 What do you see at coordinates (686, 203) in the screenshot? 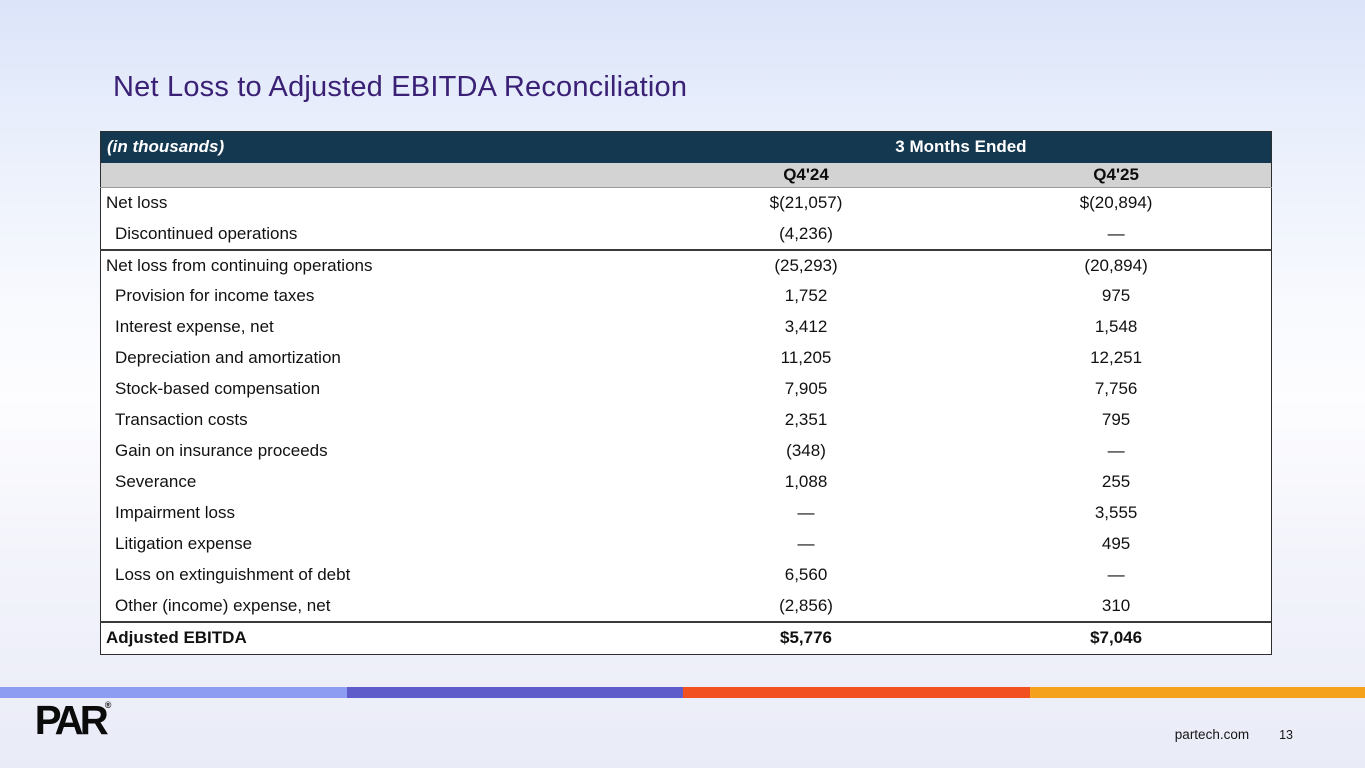
I see `table-row: Net loss $(21,057) $(20,894)` at bounding box center [686, 203].